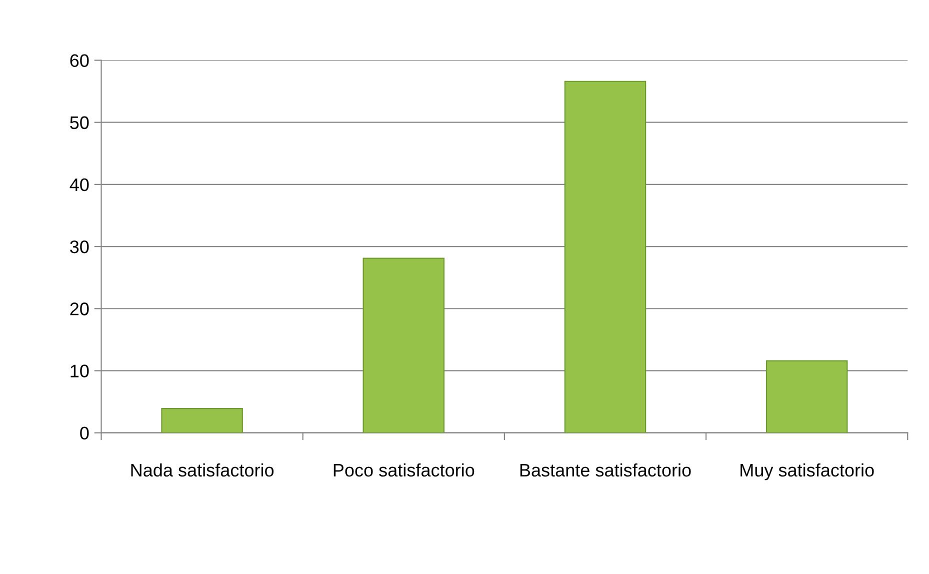 The height and width of the screenshot is (574, 929). I want to click on y-tick-label: 40, so click(79, 185).